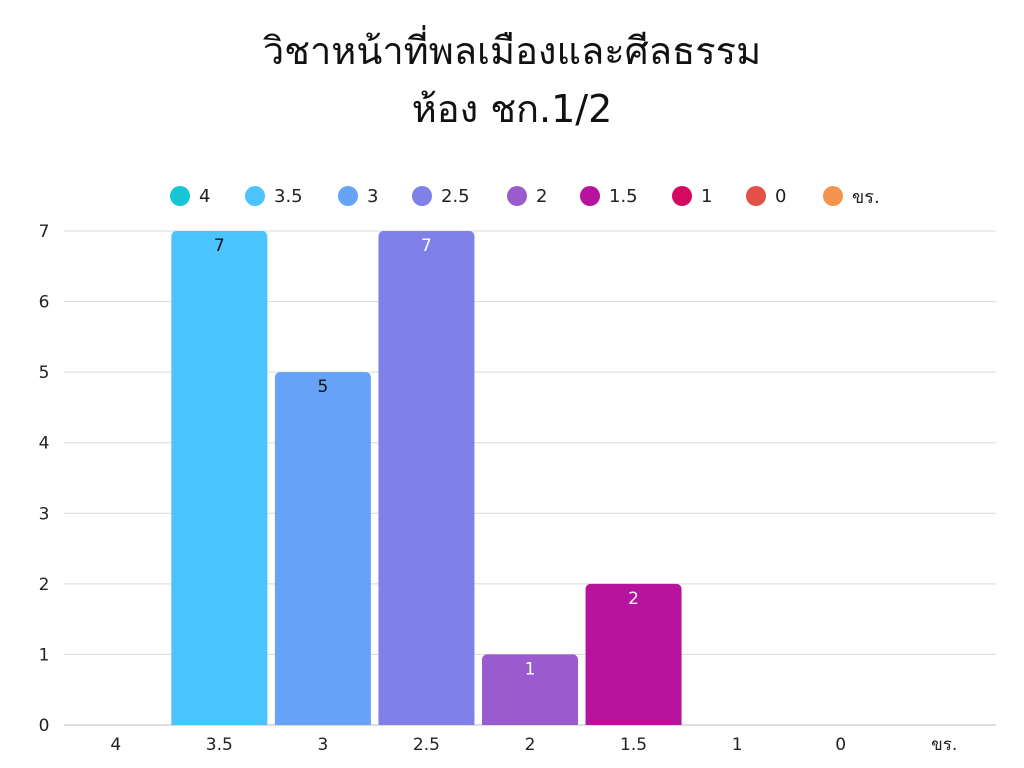 This screenshot has height=768, width=1024. What do you see at coordinates (44, 585) in the screenshot?
I see `y-tick-label: 2` at bounding box center [44, 585].